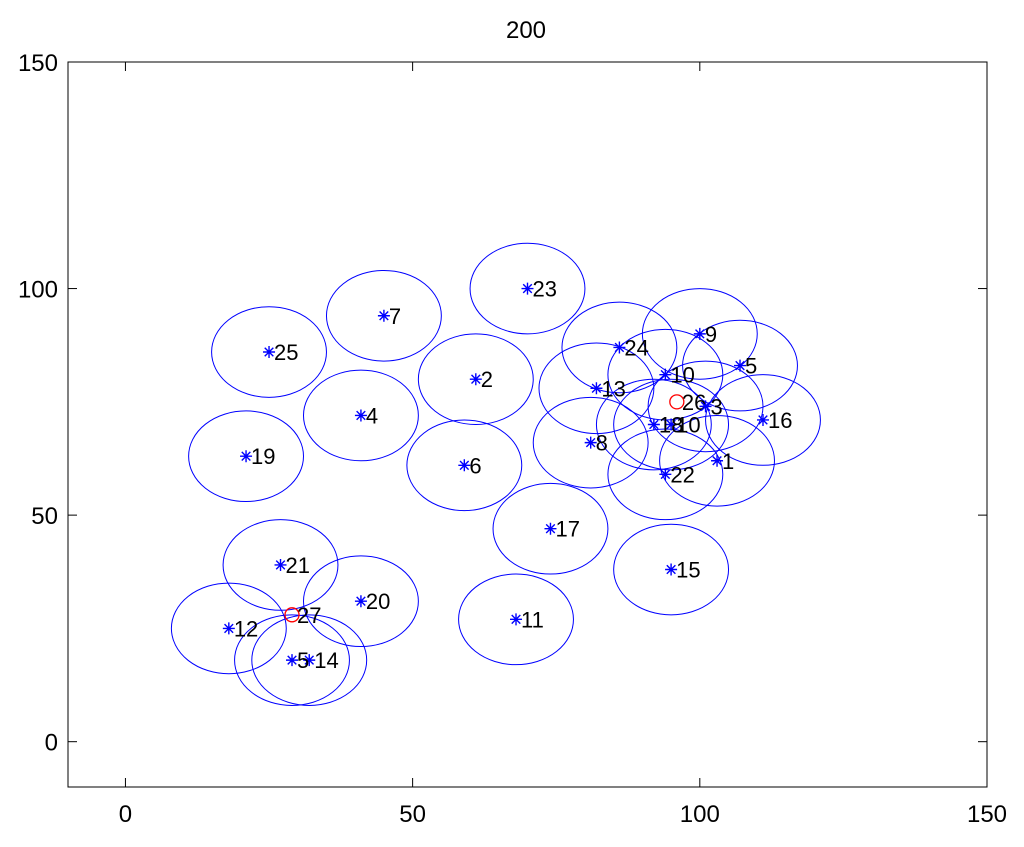 The height and width of the screenshot is (847, 1024). Describe the element at coordinates (475, 465) in the screenshot. I see `node-label: 6` at that location.